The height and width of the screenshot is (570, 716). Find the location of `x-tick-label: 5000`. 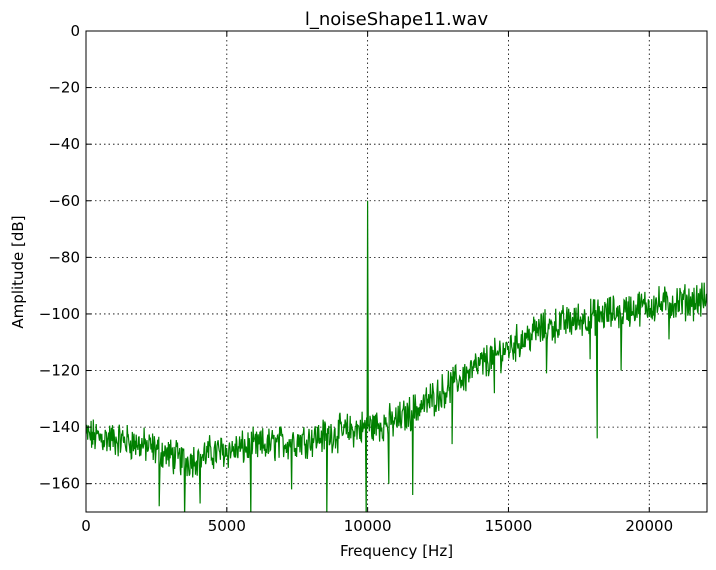

x-tick-label: 5000 is located at coordinates (227, 526).